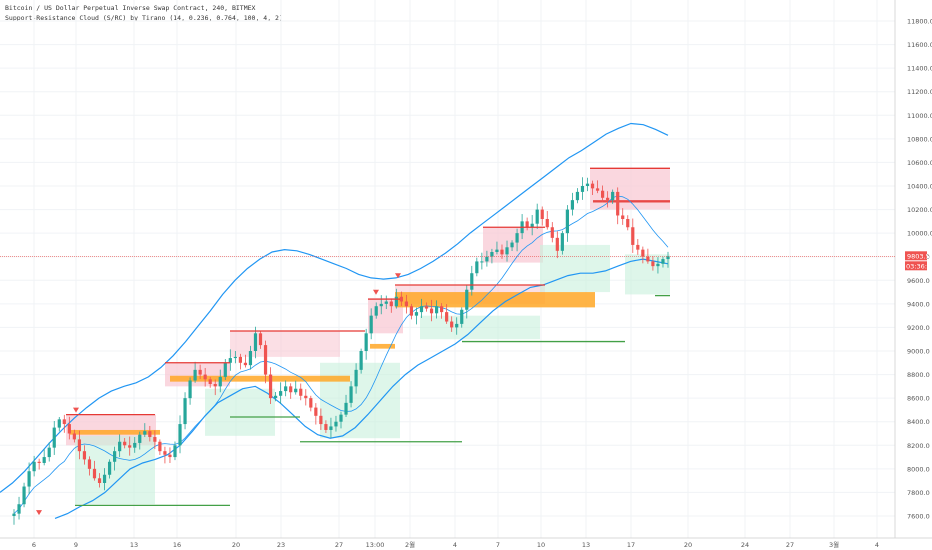 The height and width of the screenshot is (550, 932). I want to click on y-tick-label: 8200.0, so click(918, 446).